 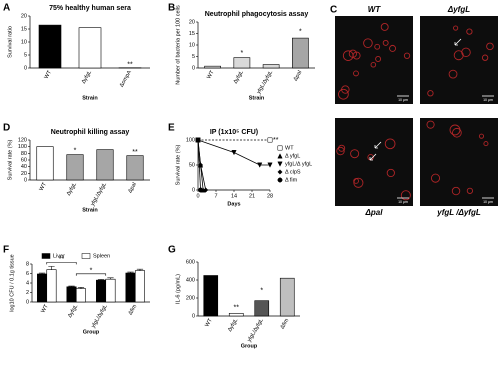 What do you see at coordinates (10, 160) in the screenshot?
I see `y-axis-label: Survival rate (%)` at bounding box center [10, 160].